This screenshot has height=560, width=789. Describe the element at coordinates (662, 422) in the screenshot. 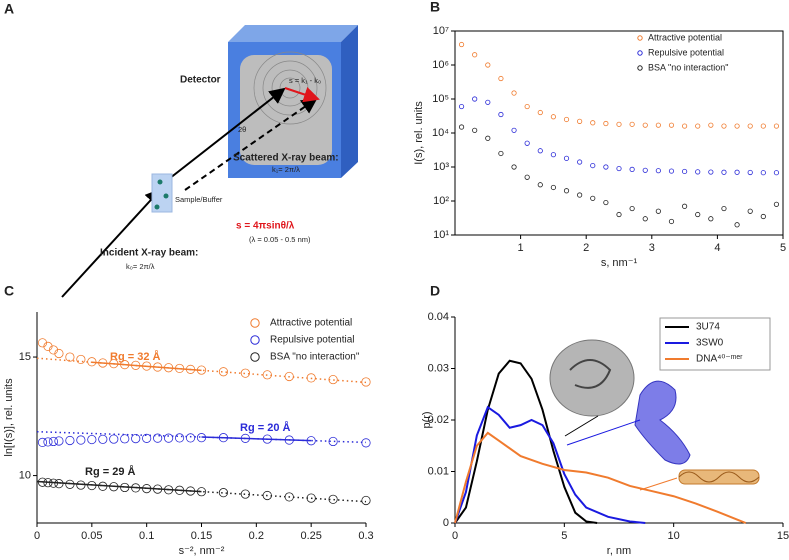

I see `structure-3sw0` at that location.